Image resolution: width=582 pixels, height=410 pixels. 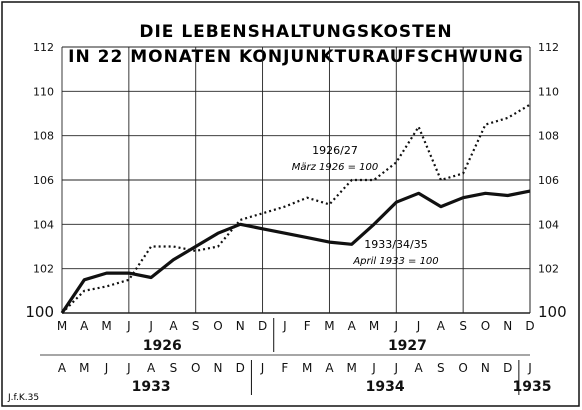 What do you see at coordinates (396, 326) in the screenshot?
I see `top-month-15: J` at bounding box center [396, 326].